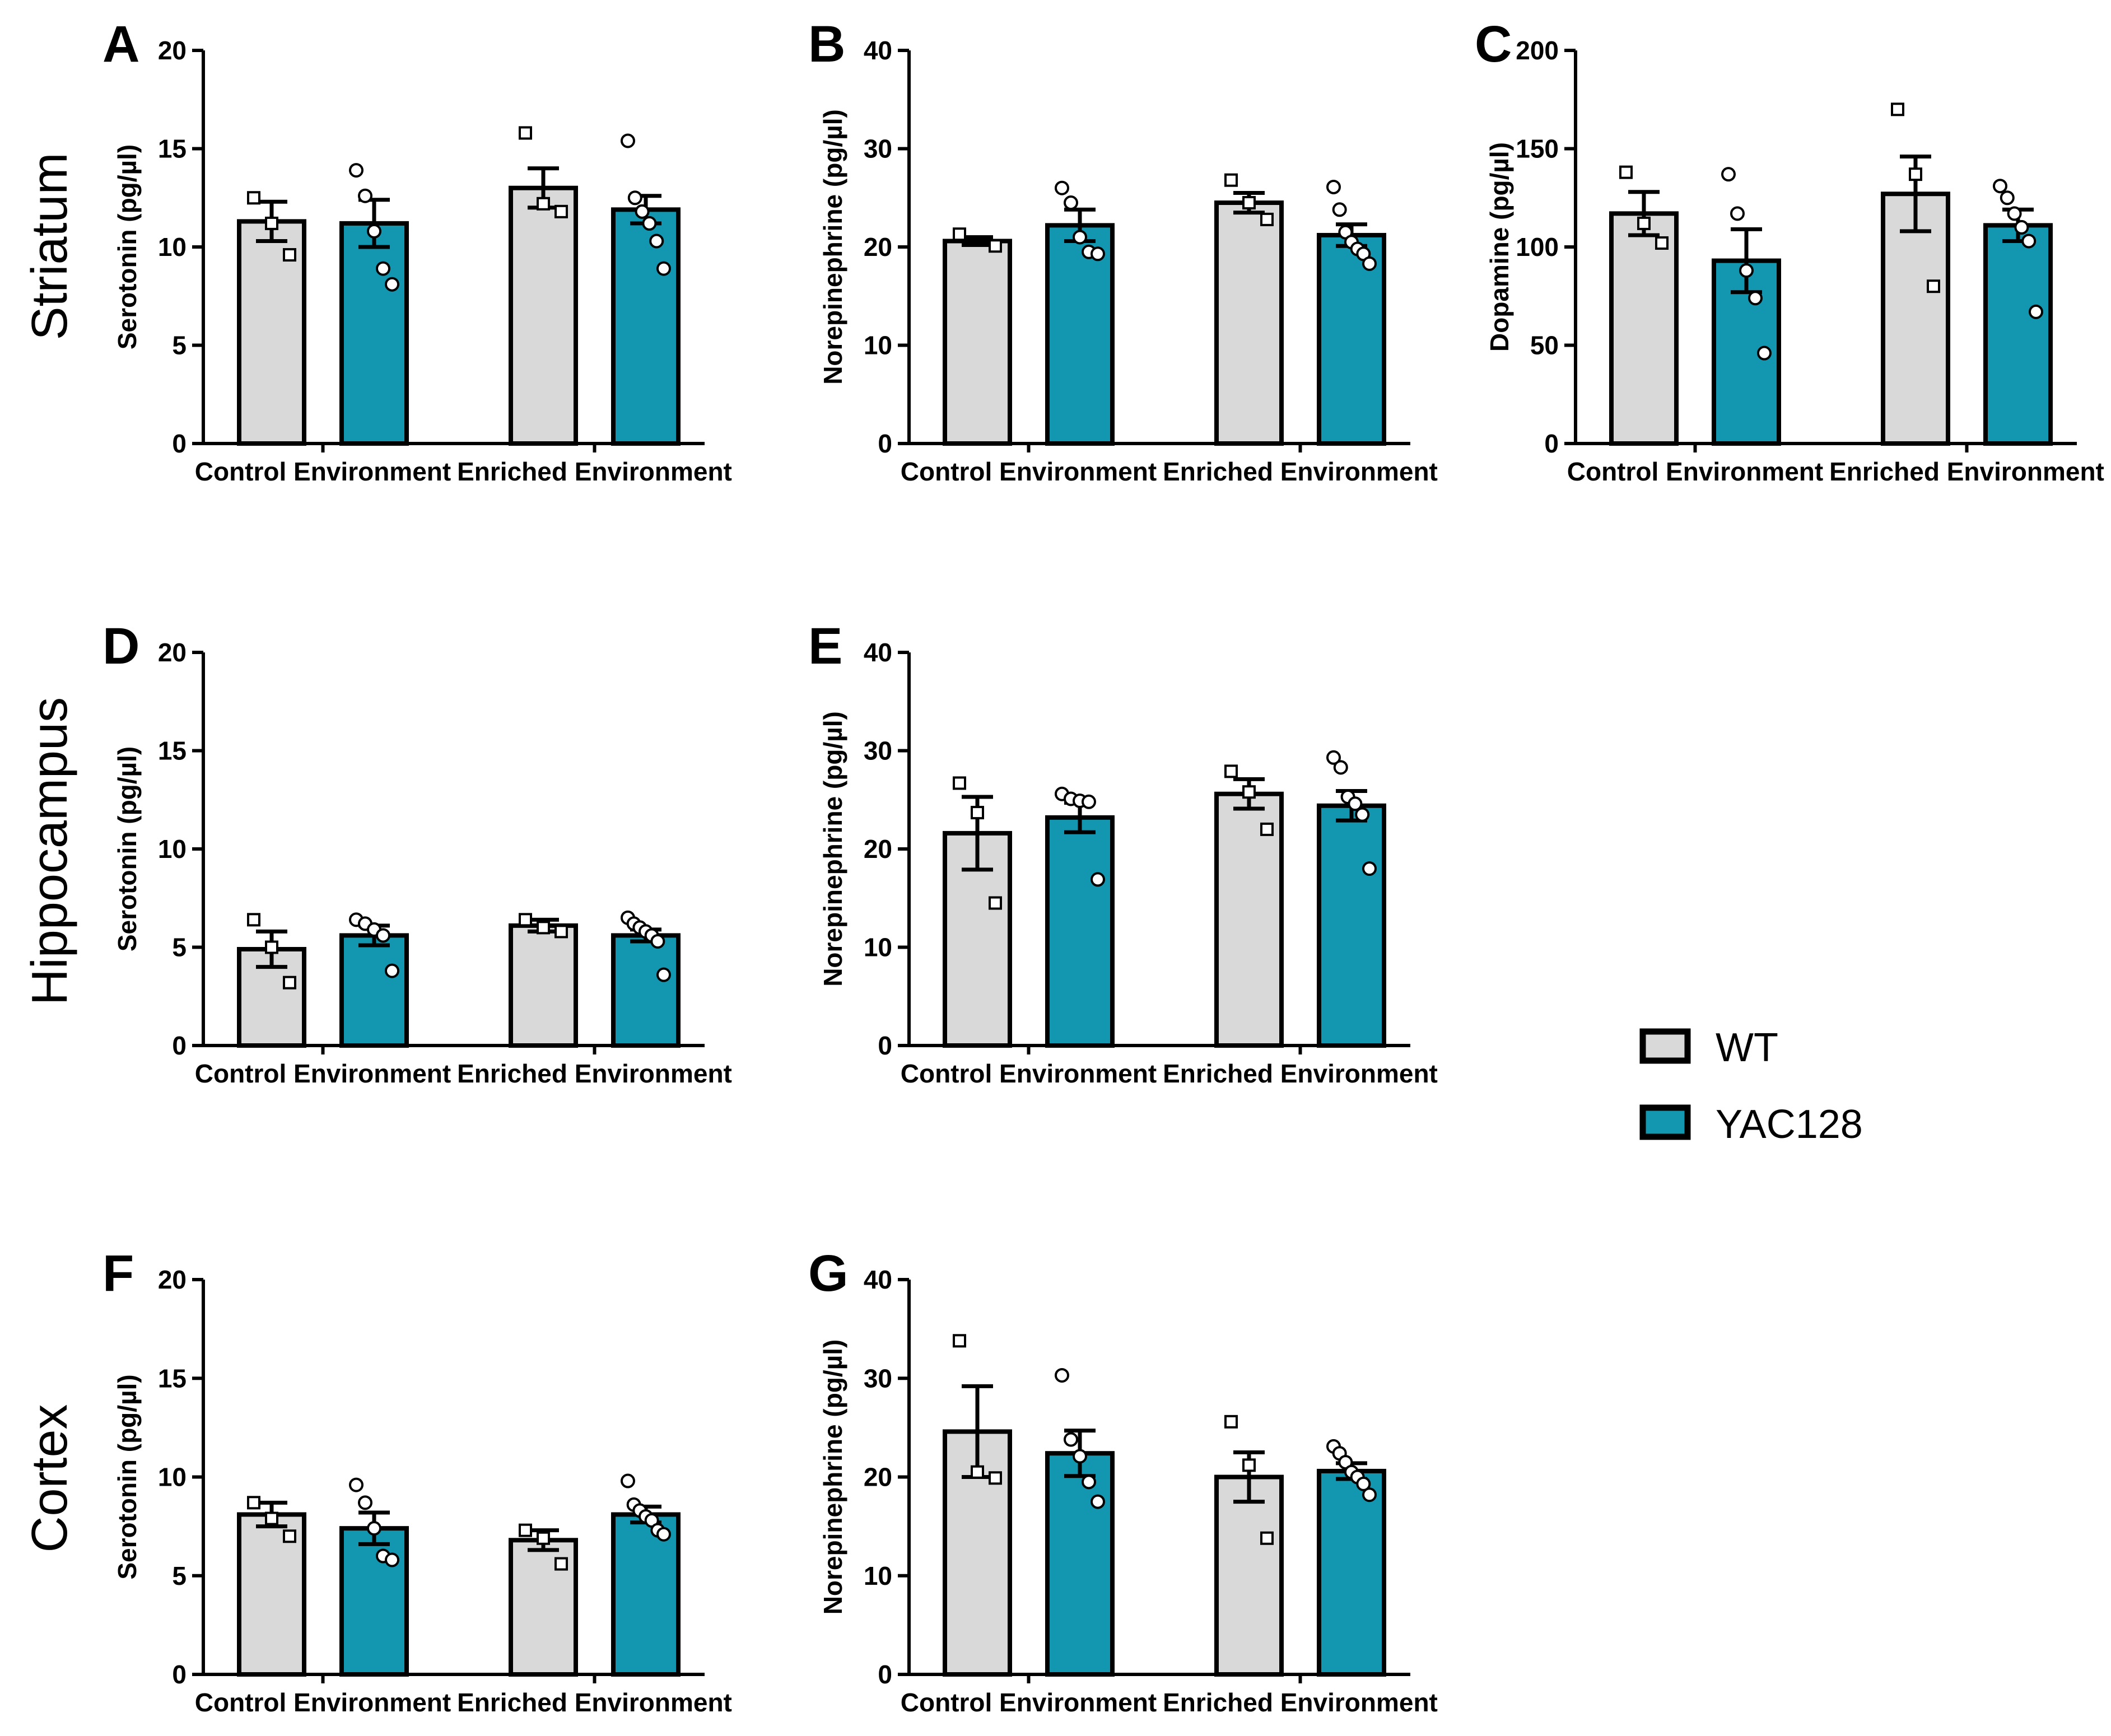  I want to click on y-tick-label: 15, so click(172, 1379).